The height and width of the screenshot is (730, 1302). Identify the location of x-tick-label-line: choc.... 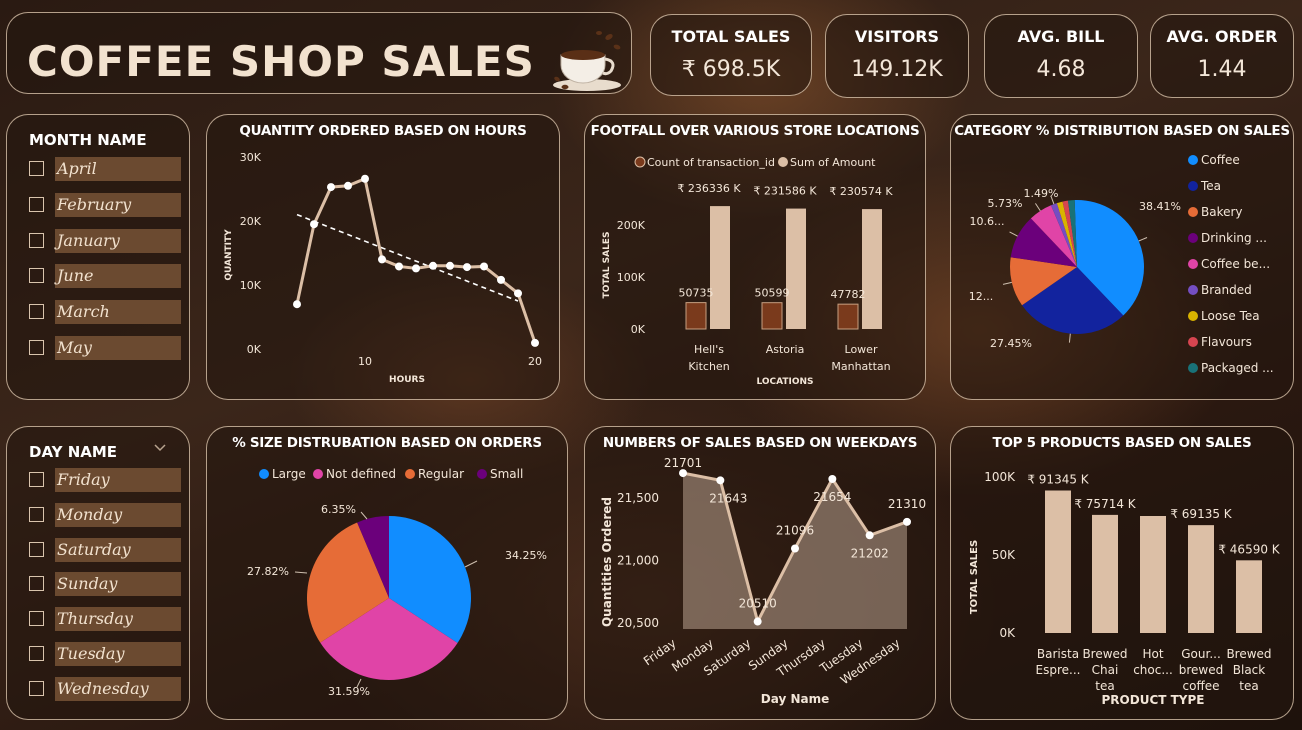
(1153, 670).